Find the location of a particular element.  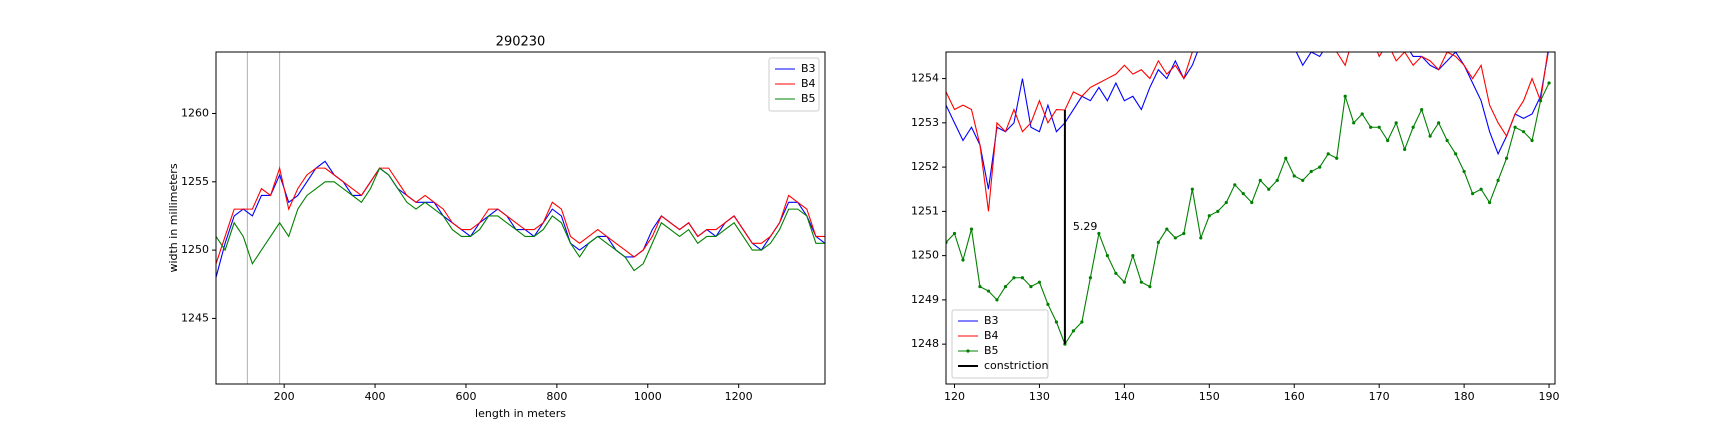

x-tick-label: 120 is located at coordinates (954, 396).